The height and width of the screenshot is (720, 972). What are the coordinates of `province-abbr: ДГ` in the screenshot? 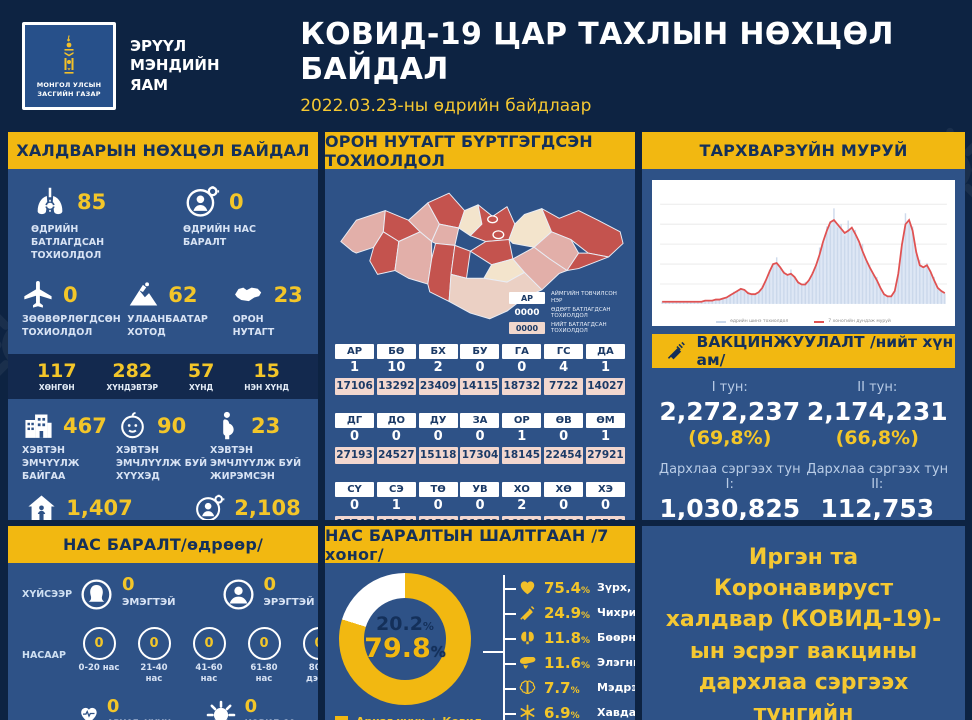 It's located at (354, 420).